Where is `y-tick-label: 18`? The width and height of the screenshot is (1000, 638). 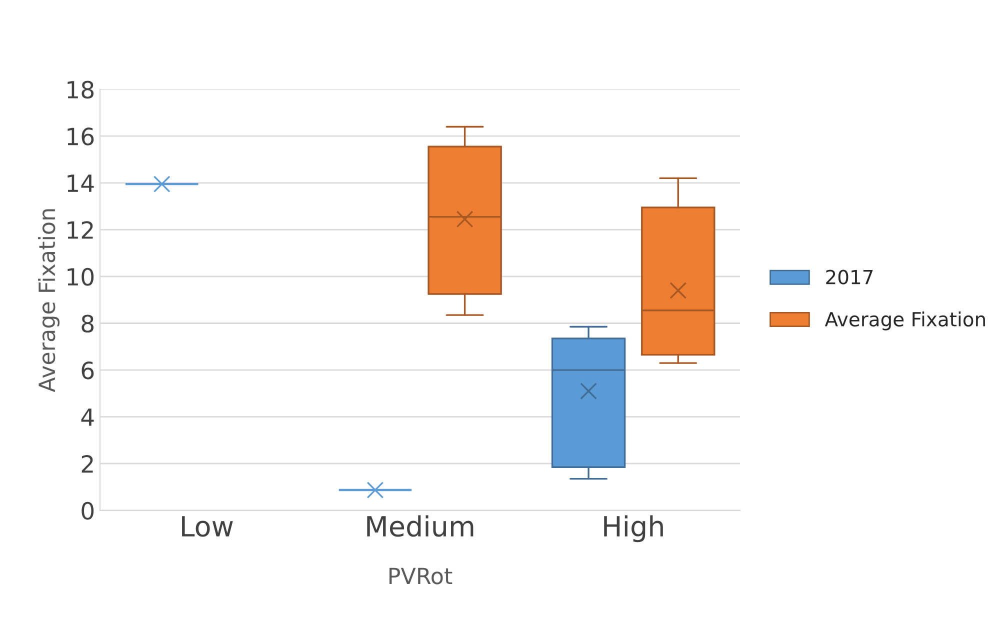
y-tick-label: 18 is located at coordinates (81, 89).